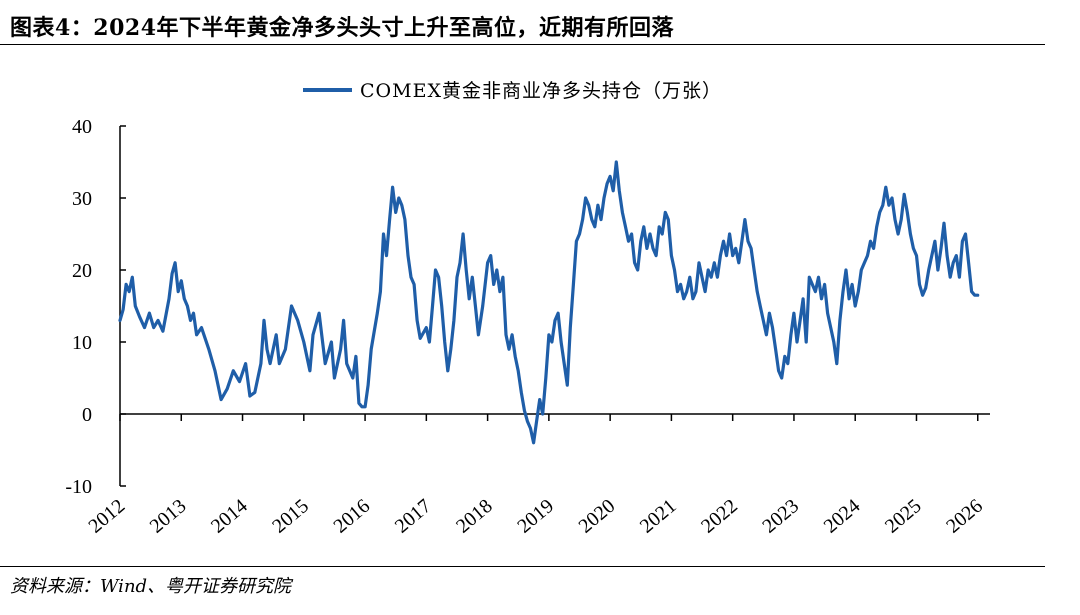 The width and height of the screenshot is (1080, 615). What do you see at coordinates (106, 516) in the screenshot?
I see `x-tick-label: 2012` at bounding box center [106, 516].